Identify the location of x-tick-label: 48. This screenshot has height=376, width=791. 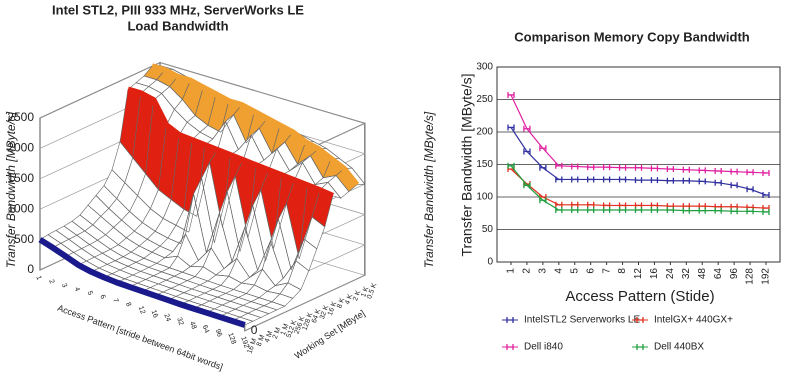
(192, 326).